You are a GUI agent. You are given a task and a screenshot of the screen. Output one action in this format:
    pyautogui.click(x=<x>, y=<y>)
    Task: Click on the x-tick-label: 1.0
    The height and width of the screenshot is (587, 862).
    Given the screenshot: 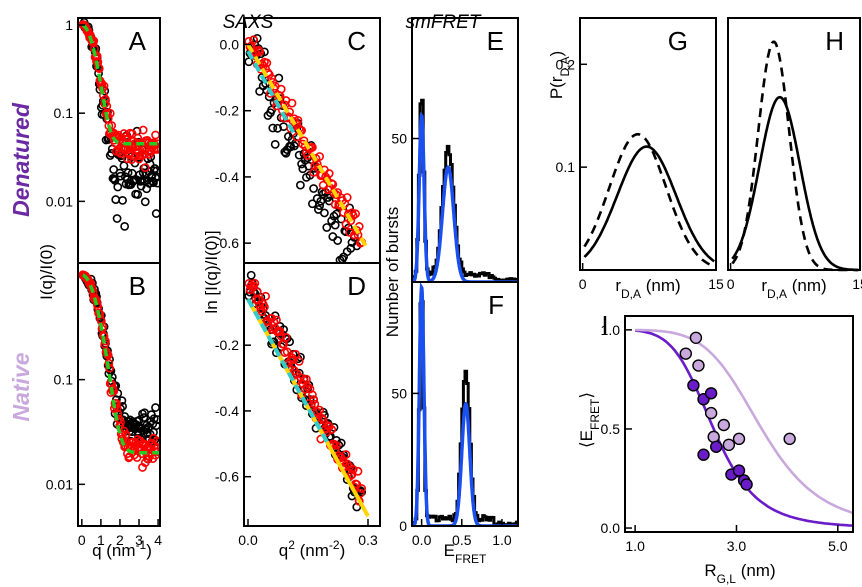 What is the action you would take?
    pyautogui.click(x=502, y=540)
    